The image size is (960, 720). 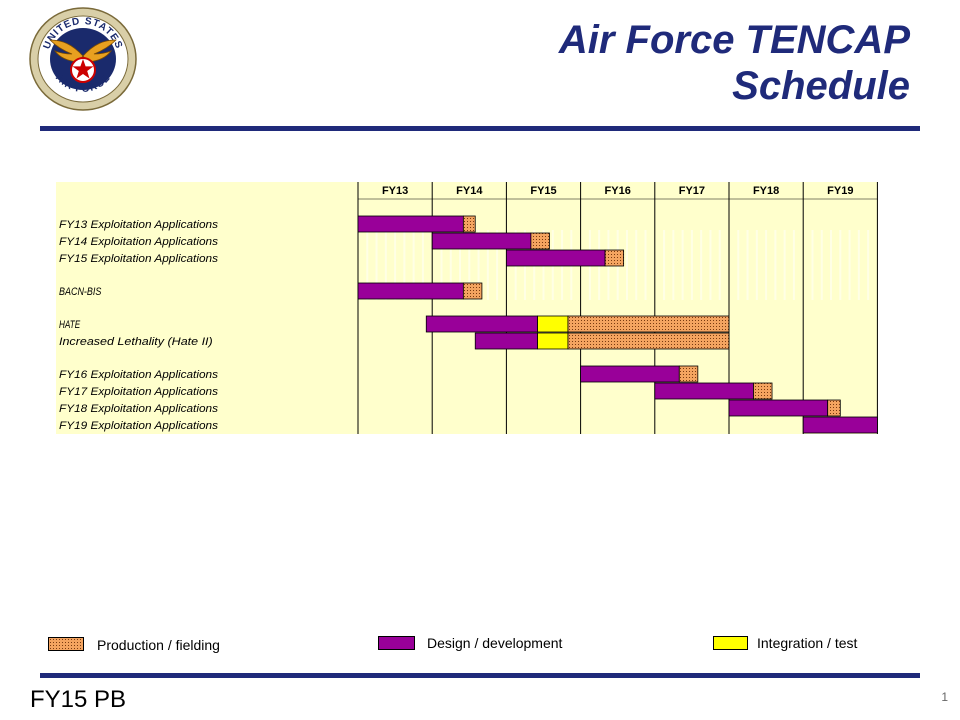 What do you see at coordinates (807, 643) in the screenshot?
I see `legend-integration-label: Integration / test` at bounding box center [807, 643].